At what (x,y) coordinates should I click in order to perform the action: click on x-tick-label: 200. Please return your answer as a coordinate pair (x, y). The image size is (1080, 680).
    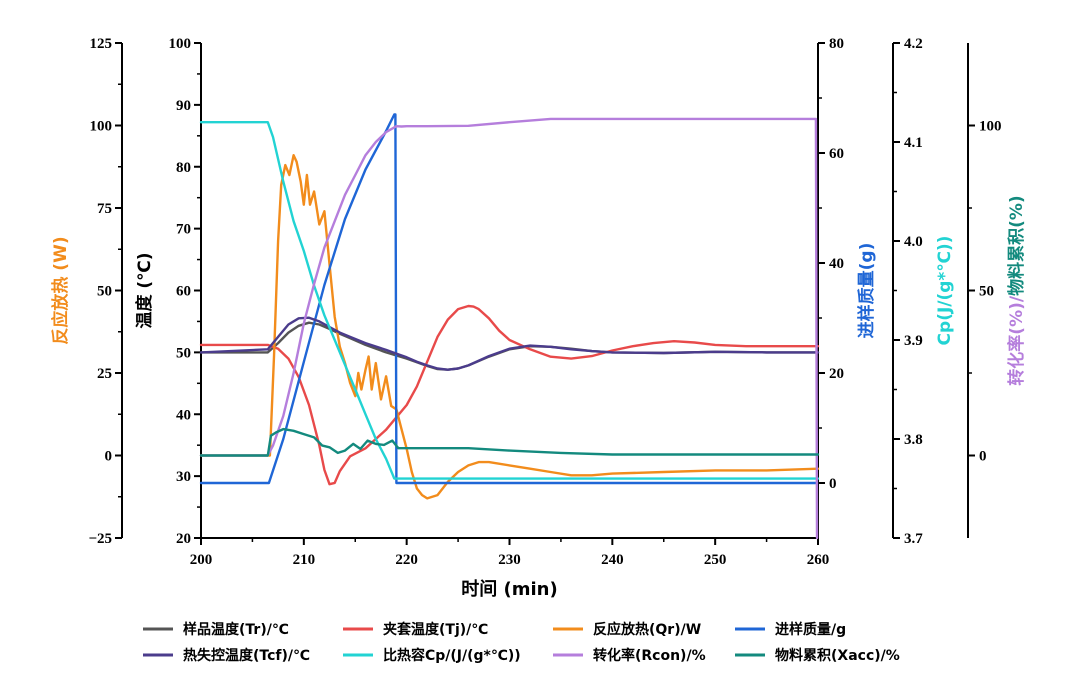
    Looking at the image, I should click on (201, 560).